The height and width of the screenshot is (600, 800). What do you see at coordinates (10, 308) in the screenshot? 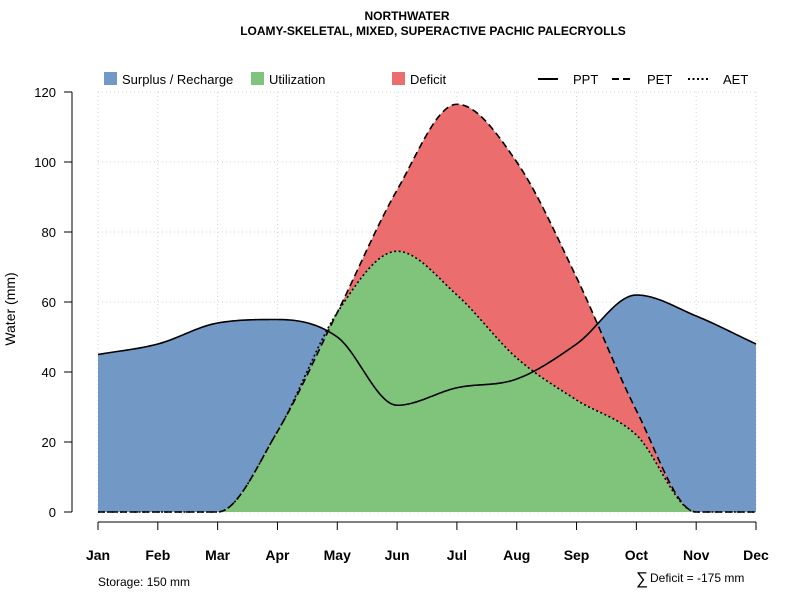
I see `y-axis-label: Water (mm)` at bounding box center [10, 308].